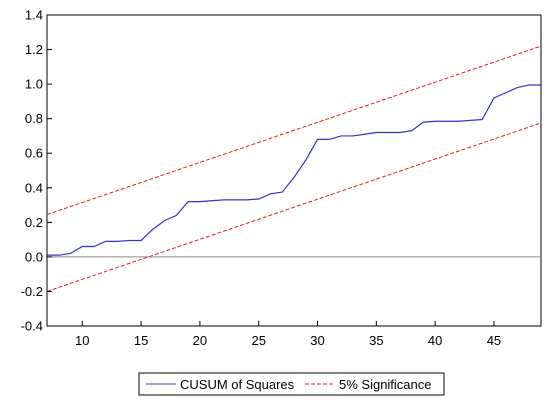 The image size is (550, 408). Describe the element at coordinates (32, 326) in the screenshot. I see `y-tick-label: -0.4` at that location.